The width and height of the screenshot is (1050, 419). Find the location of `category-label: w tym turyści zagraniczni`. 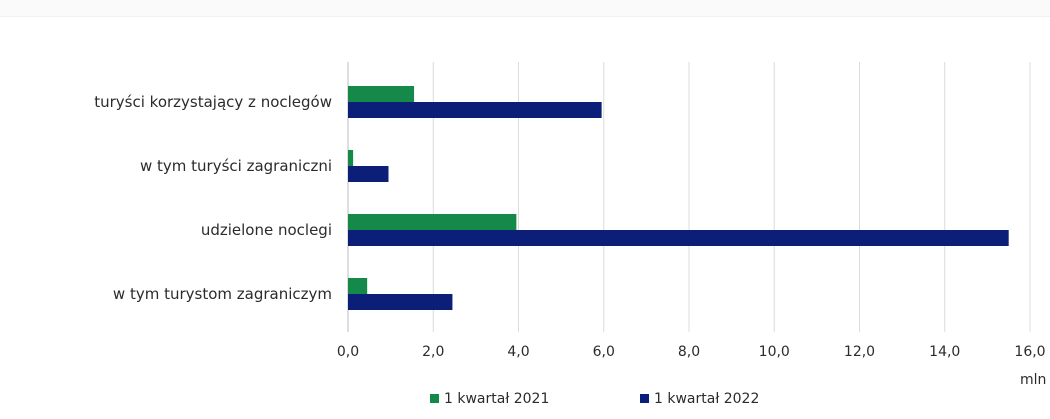

category-label: w tym turyści zagraniczni is located at coordinates (236, 166).